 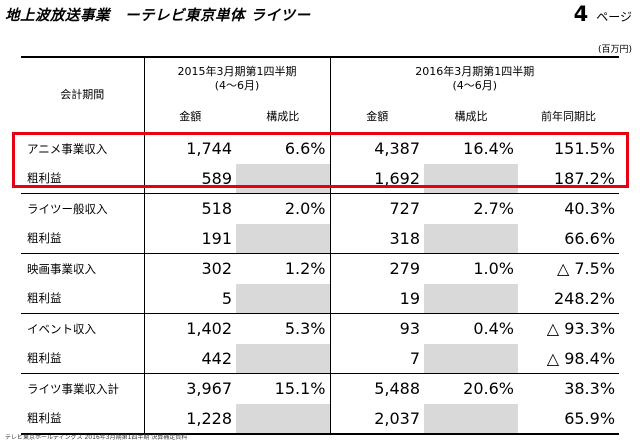 I want to click on ratio-2015: 2.0%, so click(x=283, y=208).